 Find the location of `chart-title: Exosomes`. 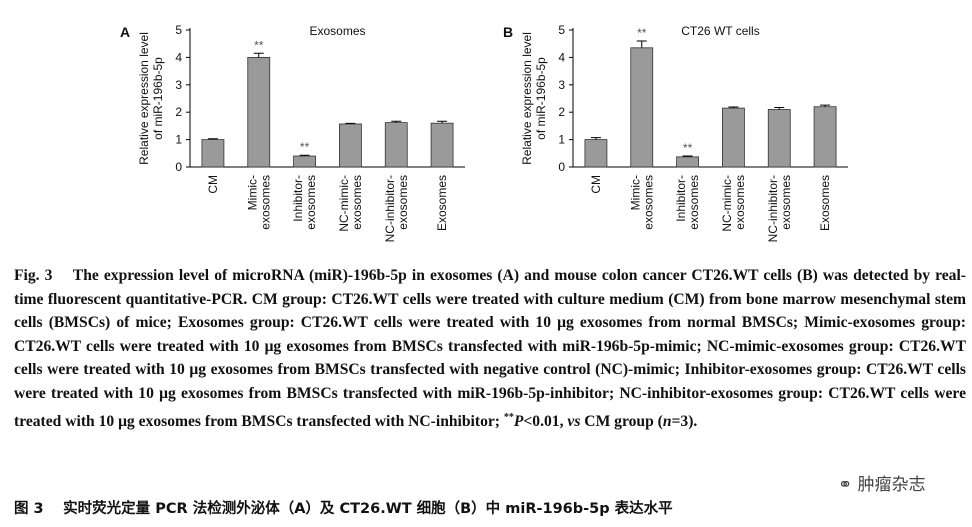

chart-title: Exosomes is located at coordinates (337, 31).